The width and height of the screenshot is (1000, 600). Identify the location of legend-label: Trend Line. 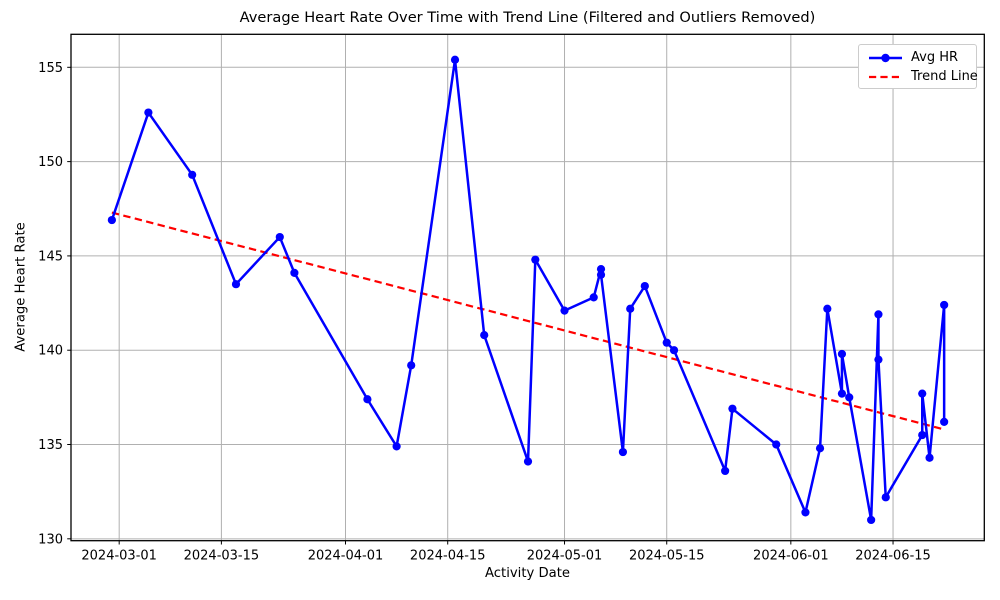
(944, 76).